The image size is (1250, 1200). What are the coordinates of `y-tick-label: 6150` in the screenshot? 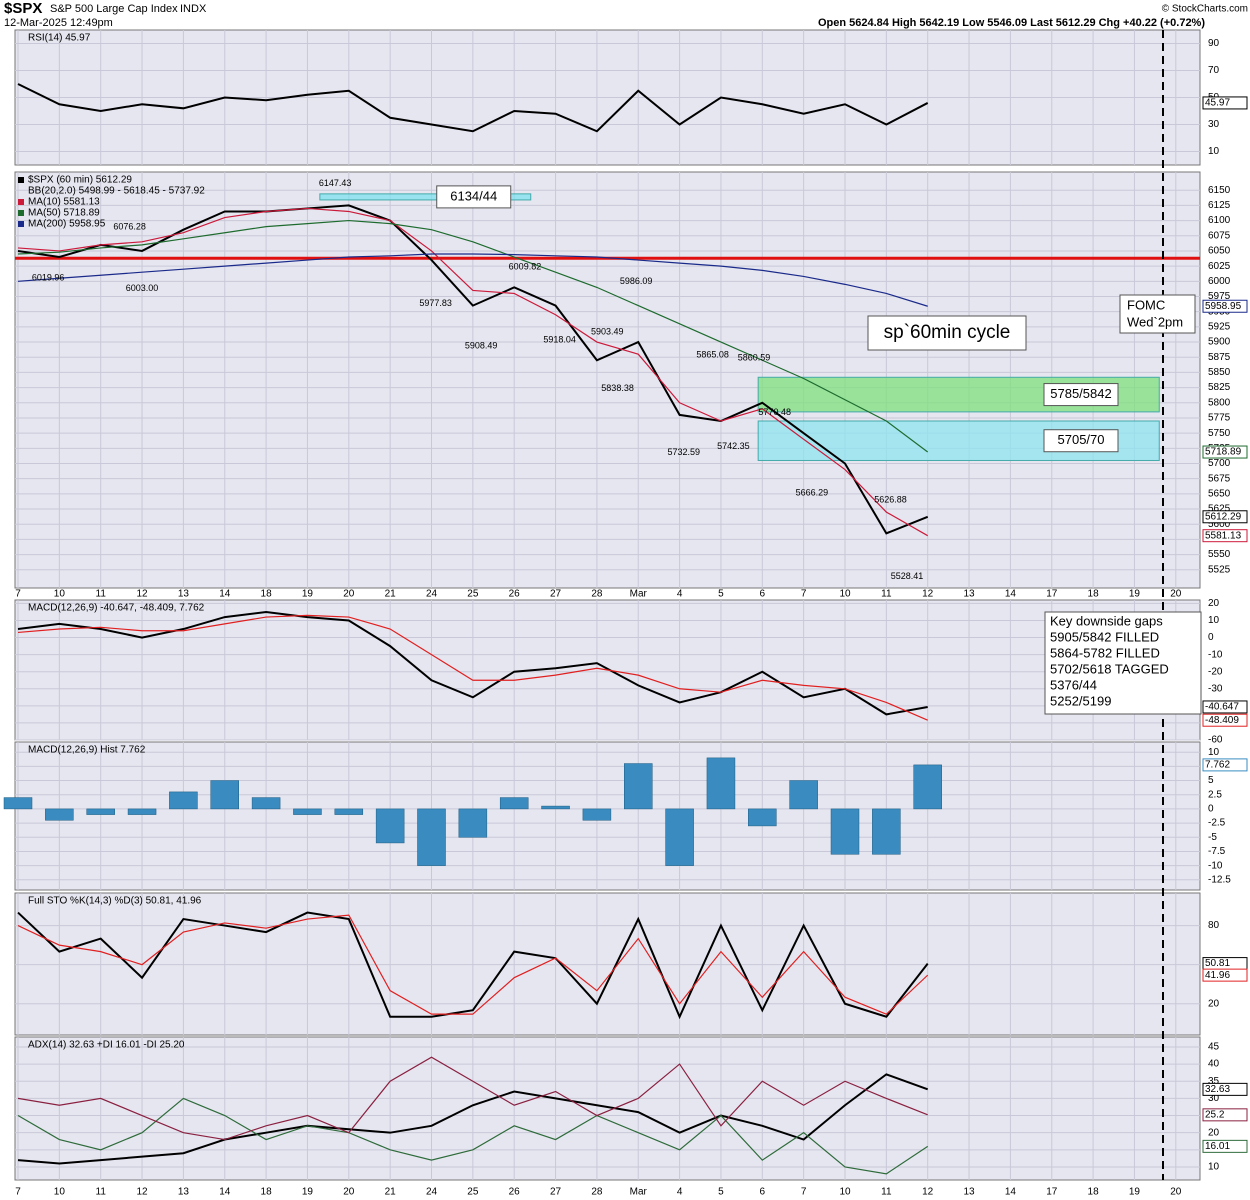 It's located at (1219, 190).